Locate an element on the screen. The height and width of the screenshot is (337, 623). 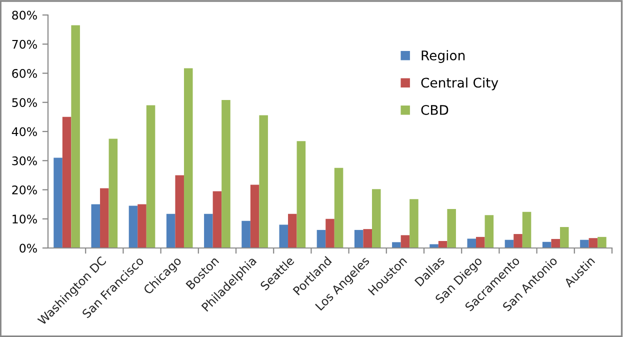
y-tick-label: 80% is located at coordinates (24, 15).